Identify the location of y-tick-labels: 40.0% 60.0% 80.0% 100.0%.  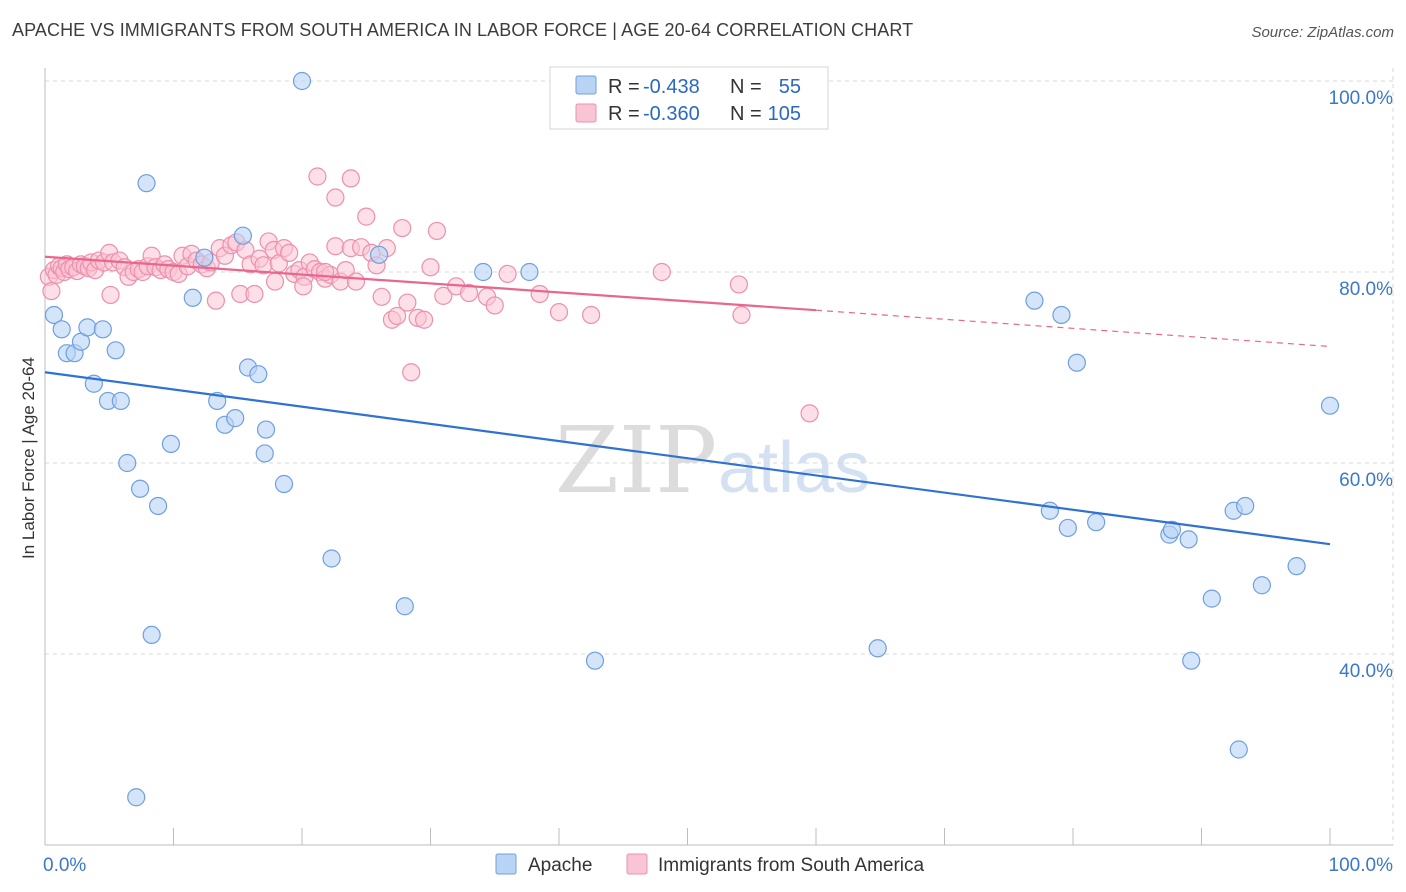
(1361, 385).